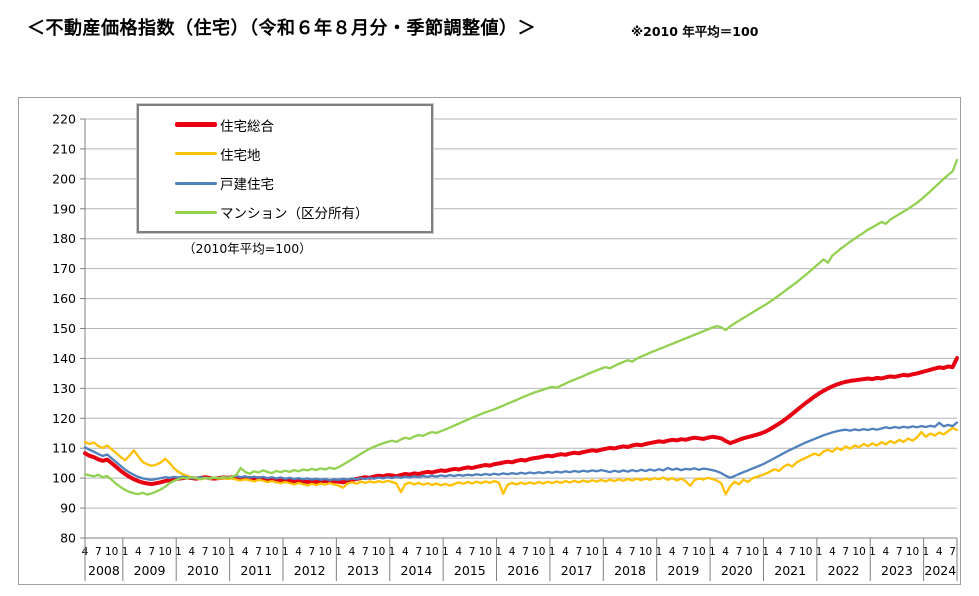 Image resolution: width=979 pixels, height=596 pixels. Describe the element at coordinates (196, 154) in the screenshot. I see `legend-swatch-jutakuchi` at that location.